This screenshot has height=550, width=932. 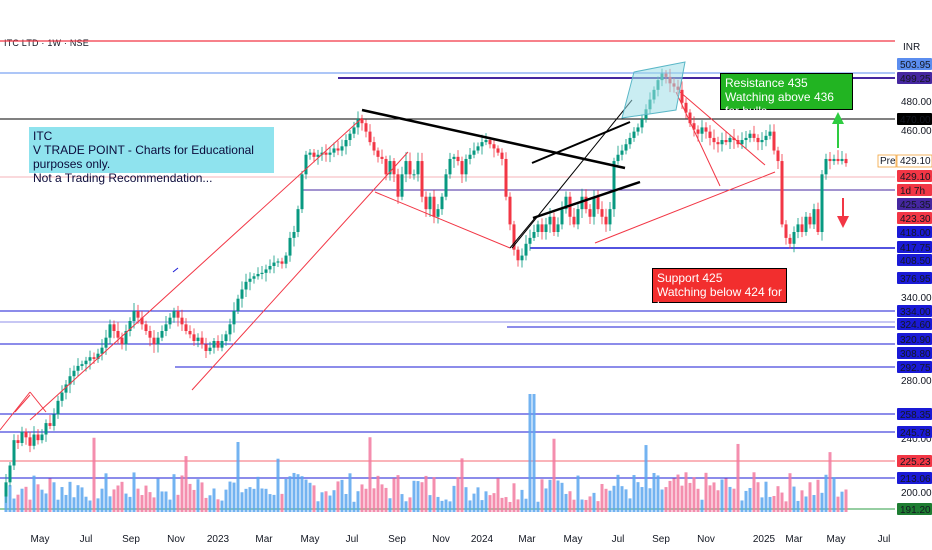 I want to click on price-tag-label: 308.80, so click(x=915, y=354).